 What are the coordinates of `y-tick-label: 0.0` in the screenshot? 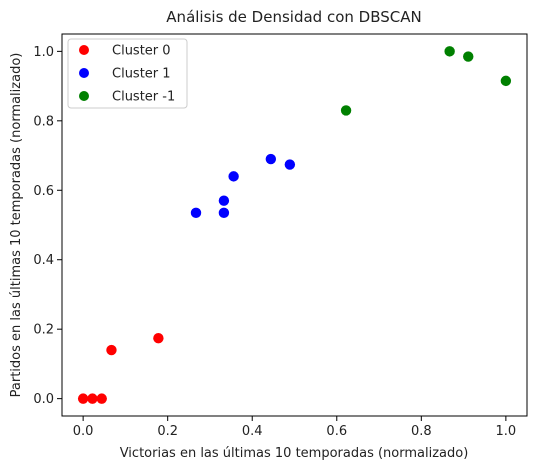 It's located at (43, 399).